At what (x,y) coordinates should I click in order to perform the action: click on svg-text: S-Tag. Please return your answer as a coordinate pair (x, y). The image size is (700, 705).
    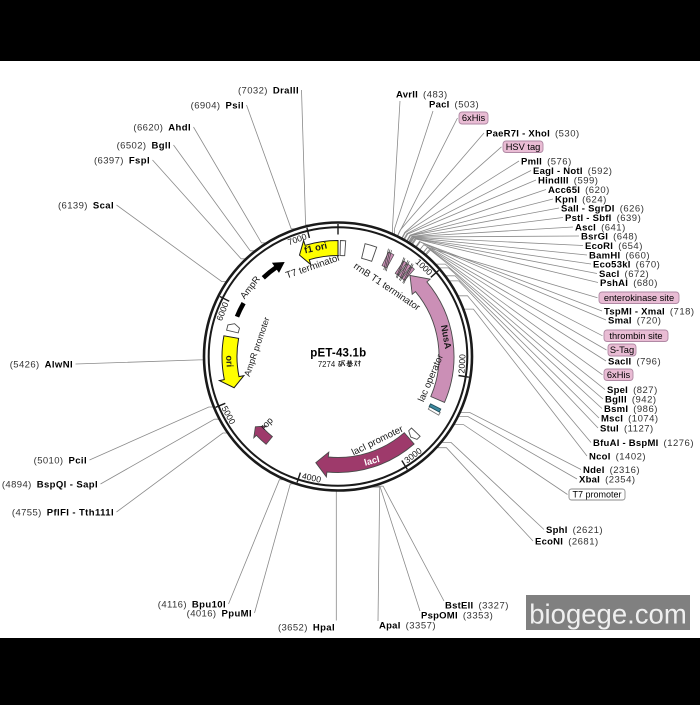
    Looking at the image, I should click on (622, 350).